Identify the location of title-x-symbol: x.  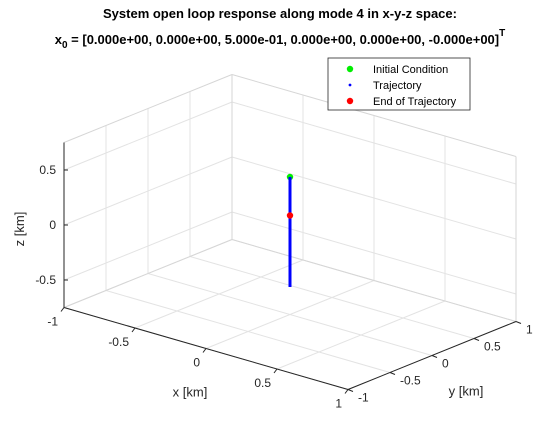
(59, 39).